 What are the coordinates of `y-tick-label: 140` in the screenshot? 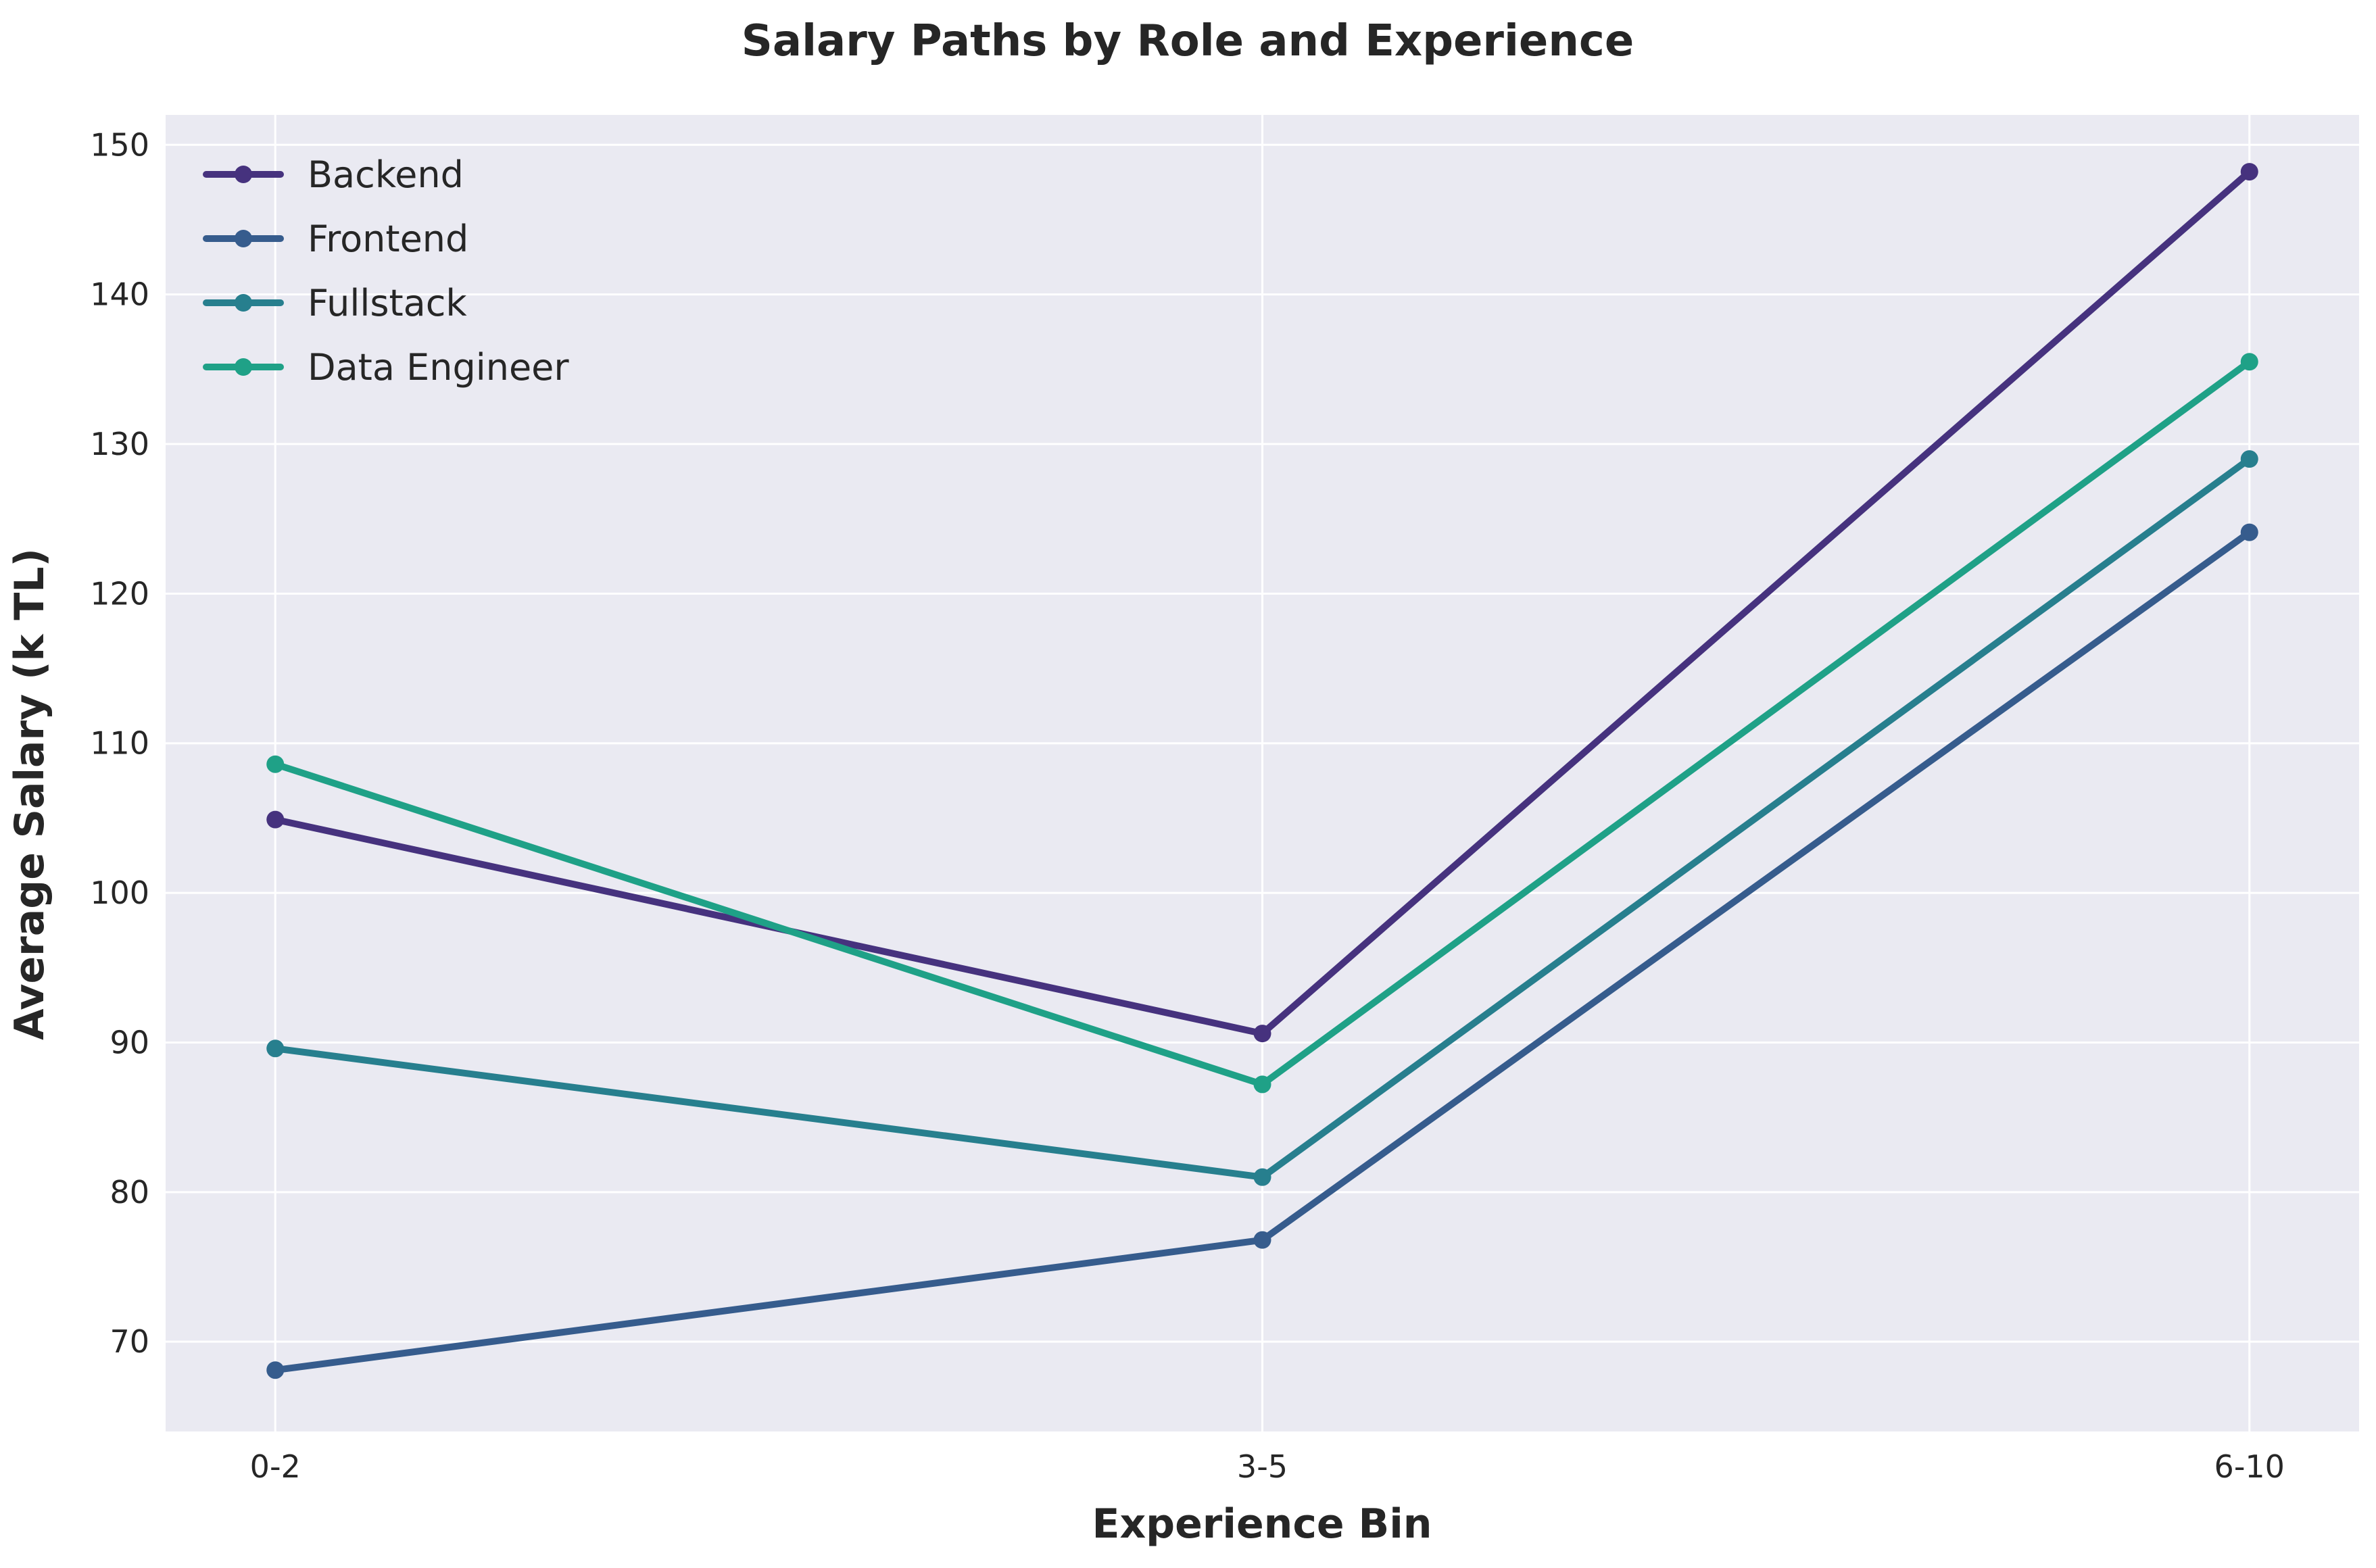 It's located at (119, 294).